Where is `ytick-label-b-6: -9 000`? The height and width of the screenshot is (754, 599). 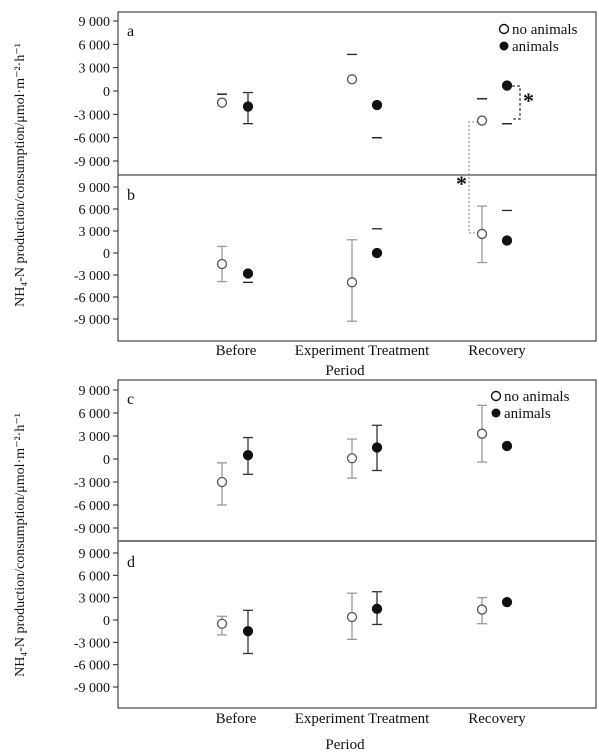 ytick-label-b-6: -9 000 is located at coordinates (92, 320).